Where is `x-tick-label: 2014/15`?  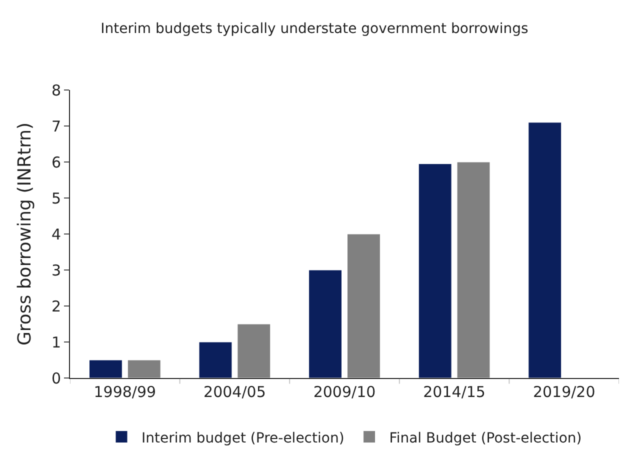 x-tick-label: 2014/15 is located at coordinates (454, 392).